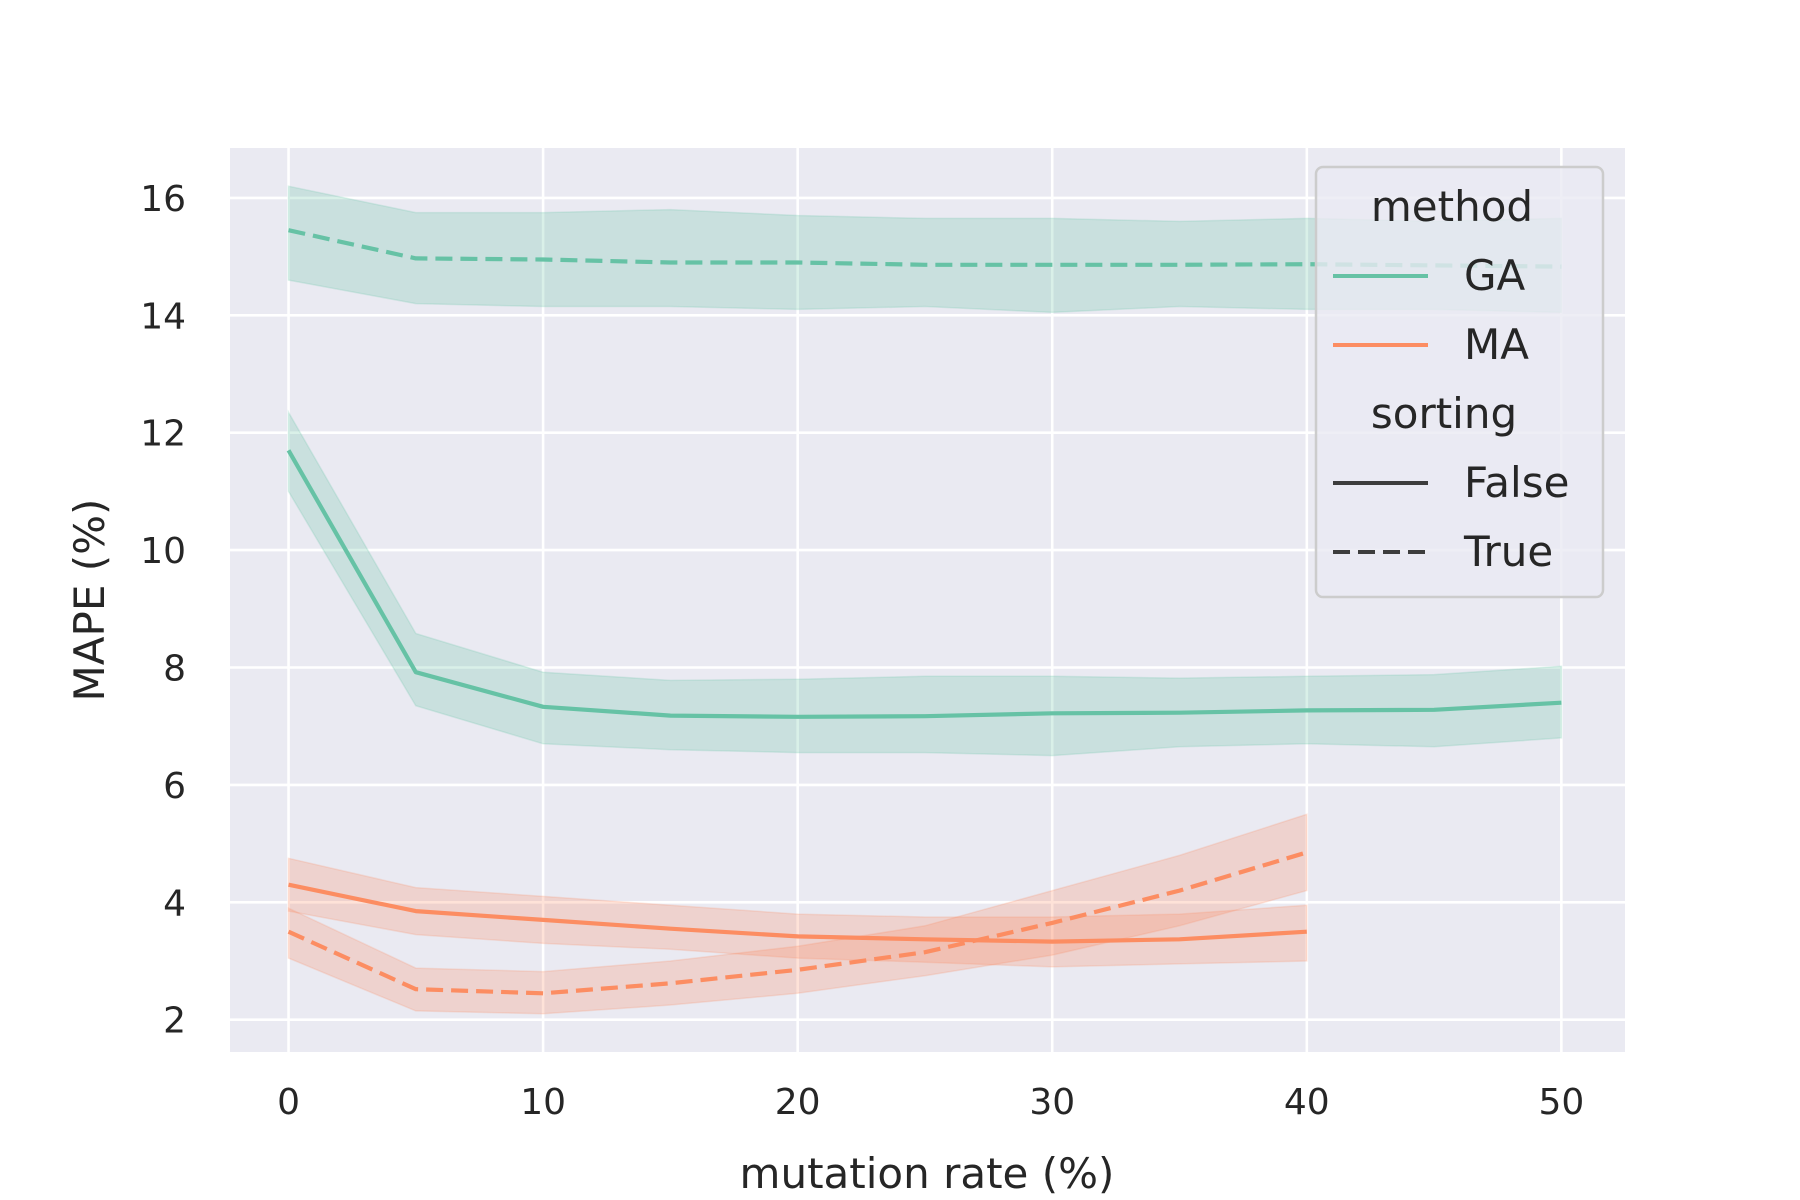 Image resolution: width=1800 pixels, height=1200 pixels. What do you see at coordinates (174, 669) in the screenshot?
I see `y-tick-label-8: 8` at bounding box center [174, 669].